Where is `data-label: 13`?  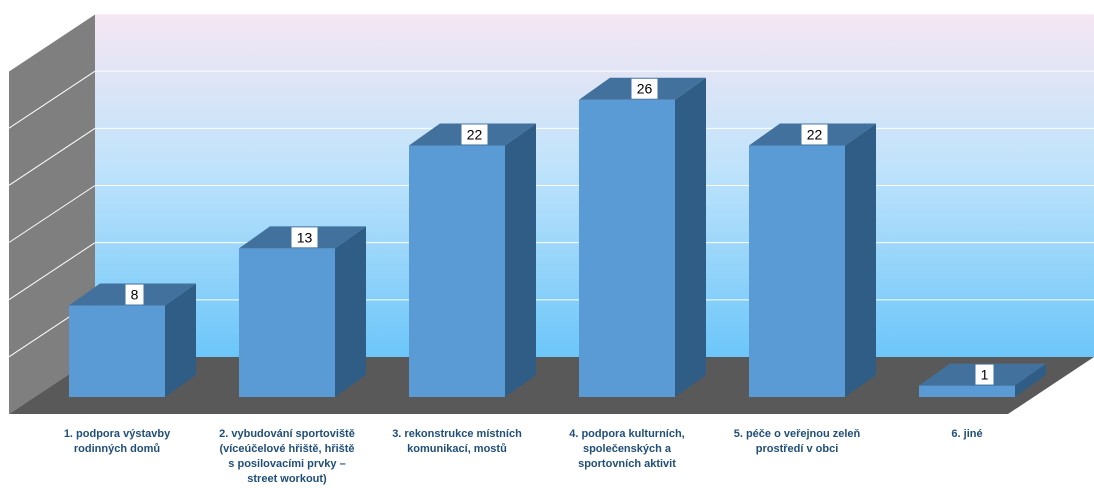
data-label: 13 is located at coordinates (304, 237).